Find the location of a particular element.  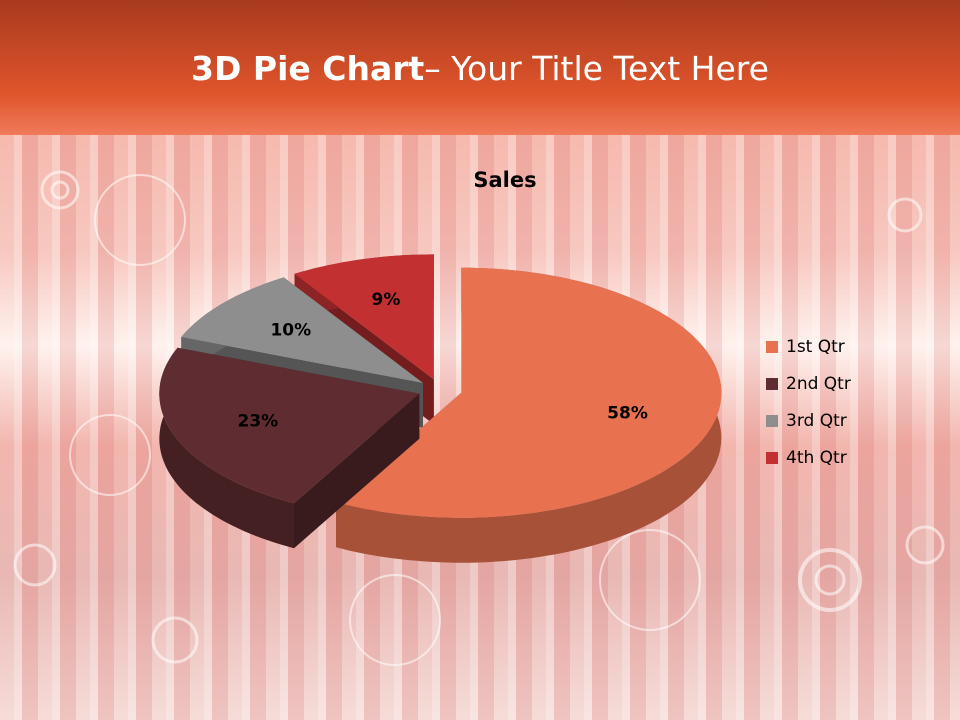

slice-wall is located at coordinates (226, 448).